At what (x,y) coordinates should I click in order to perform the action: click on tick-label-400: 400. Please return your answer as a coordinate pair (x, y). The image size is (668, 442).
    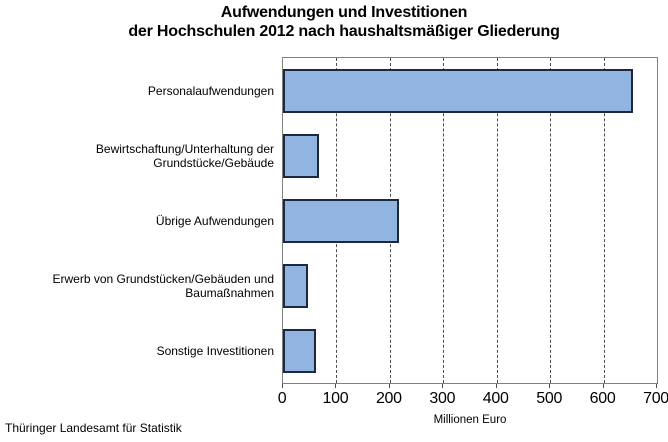
    Looking at the image, I should click on (495, 398).